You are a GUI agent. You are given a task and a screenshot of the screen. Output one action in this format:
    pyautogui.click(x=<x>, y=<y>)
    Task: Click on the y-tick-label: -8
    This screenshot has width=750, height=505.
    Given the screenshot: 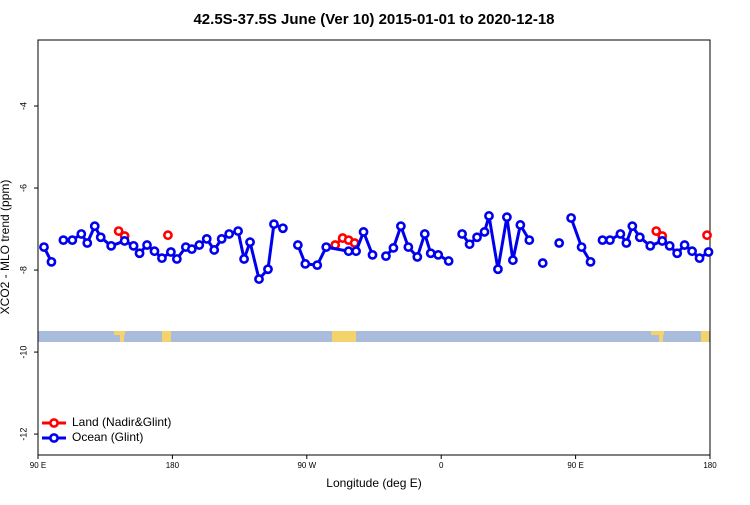 What is the action you would take?
    pyautogui.click(x=23, y=270)
    